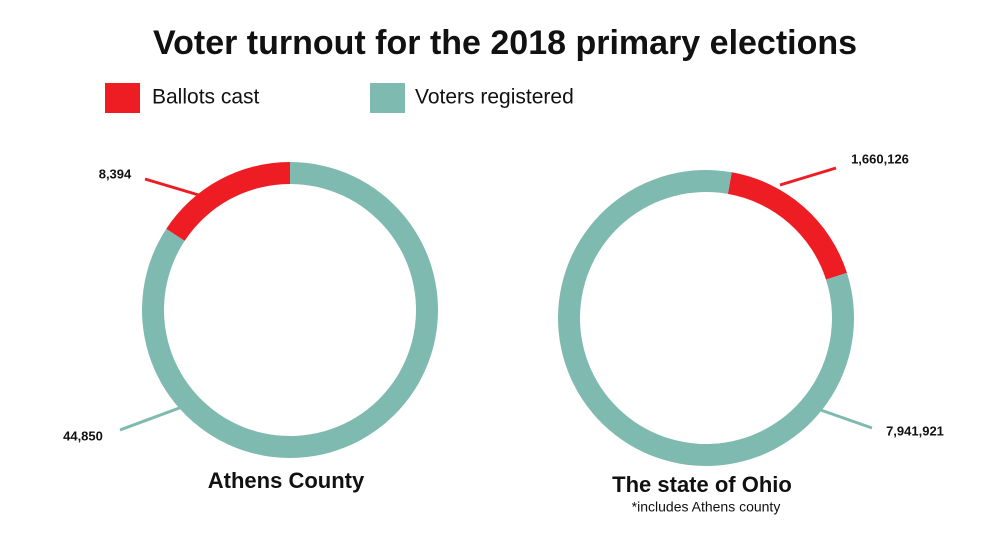  Describe the element at coordinates (706, 507) in the screenshot. I see `footnote: *includes Athens county` at that location.